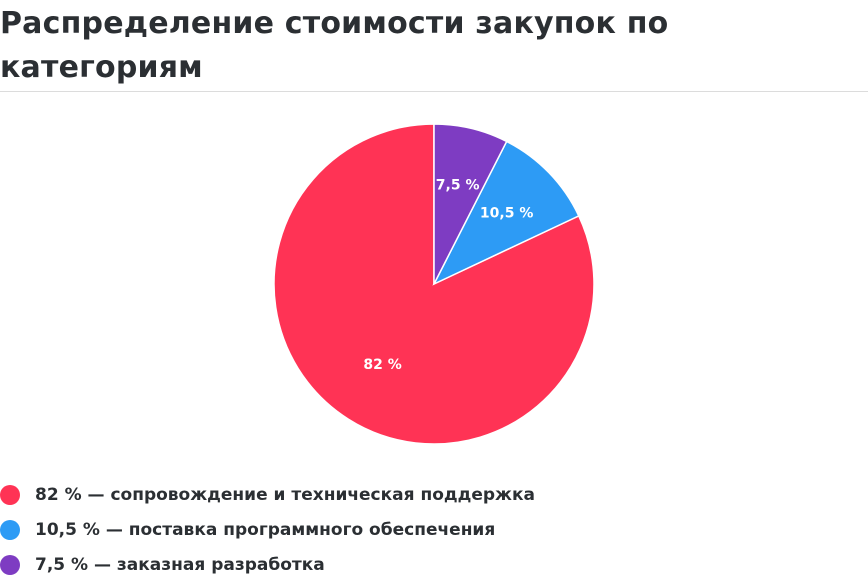 The image size is (868, 582). Describe the element at coordinates (10, 529) in the screenshot. I see `legend-marker-software` at that location.